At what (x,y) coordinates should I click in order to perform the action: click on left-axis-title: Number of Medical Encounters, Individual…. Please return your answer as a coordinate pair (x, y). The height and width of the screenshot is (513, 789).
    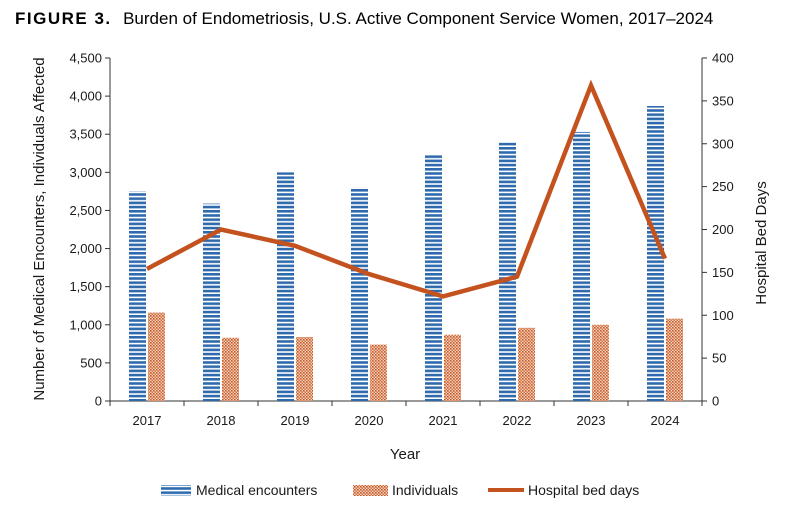
    Looking at the image, I should click on (39, 228).